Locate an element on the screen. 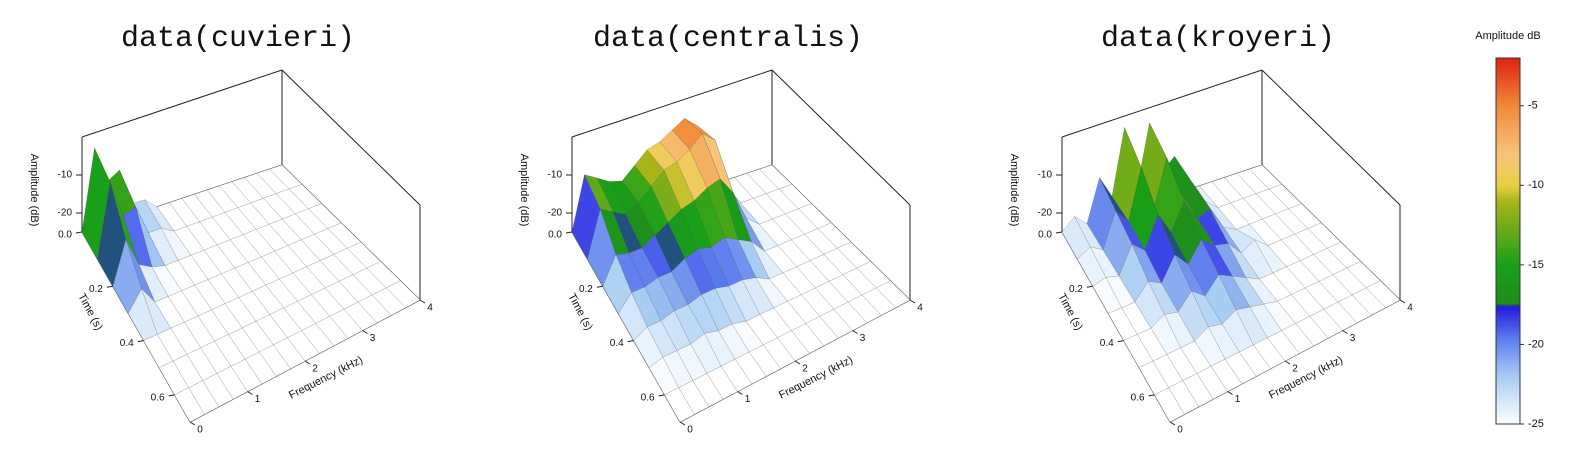 This screenshot has width=1584, height=457. chart-title: data(kroyeri) is located at coordinates (1218, 39).